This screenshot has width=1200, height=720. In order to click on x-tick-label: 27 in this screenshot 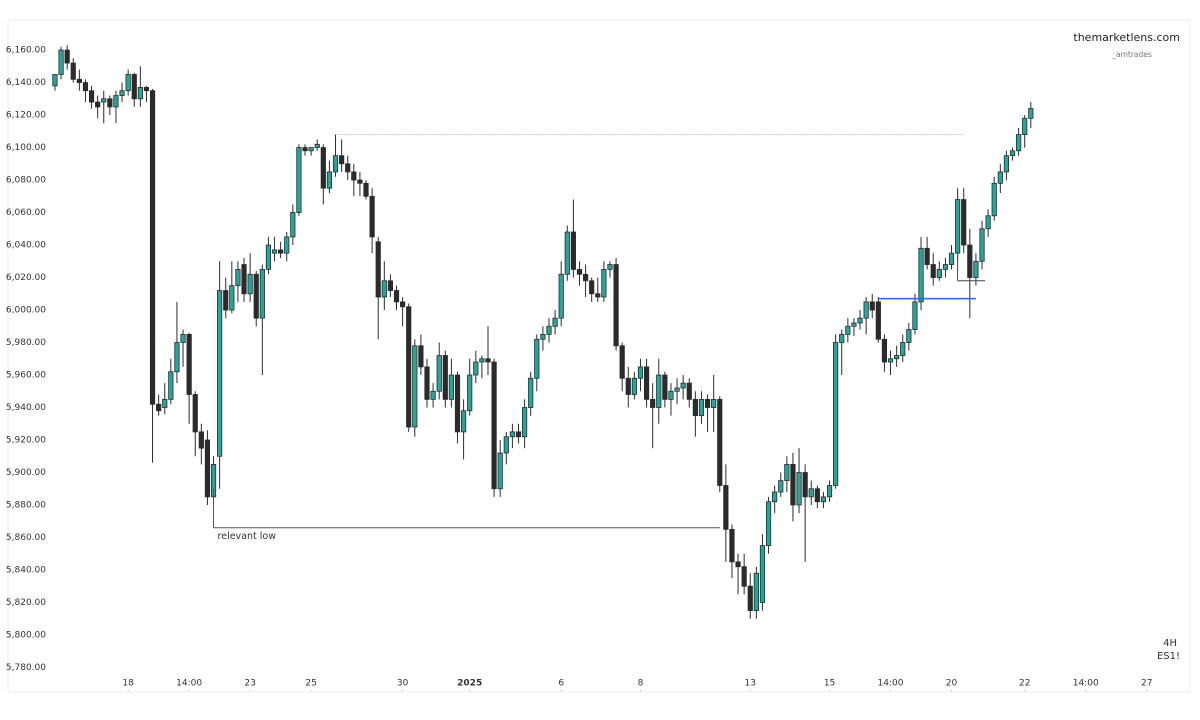, I will do `click(1146, 684)`.